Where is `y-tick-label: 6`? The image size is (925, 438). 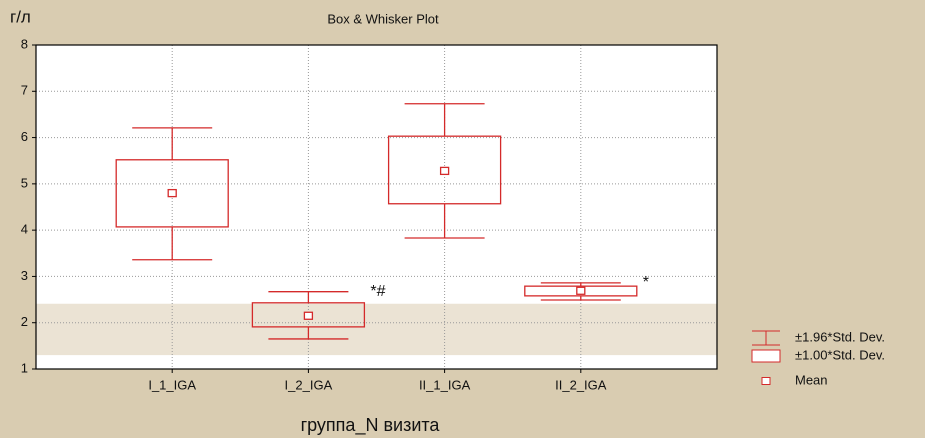
y-tick-label: 6 is located at coordinates (24, 136).